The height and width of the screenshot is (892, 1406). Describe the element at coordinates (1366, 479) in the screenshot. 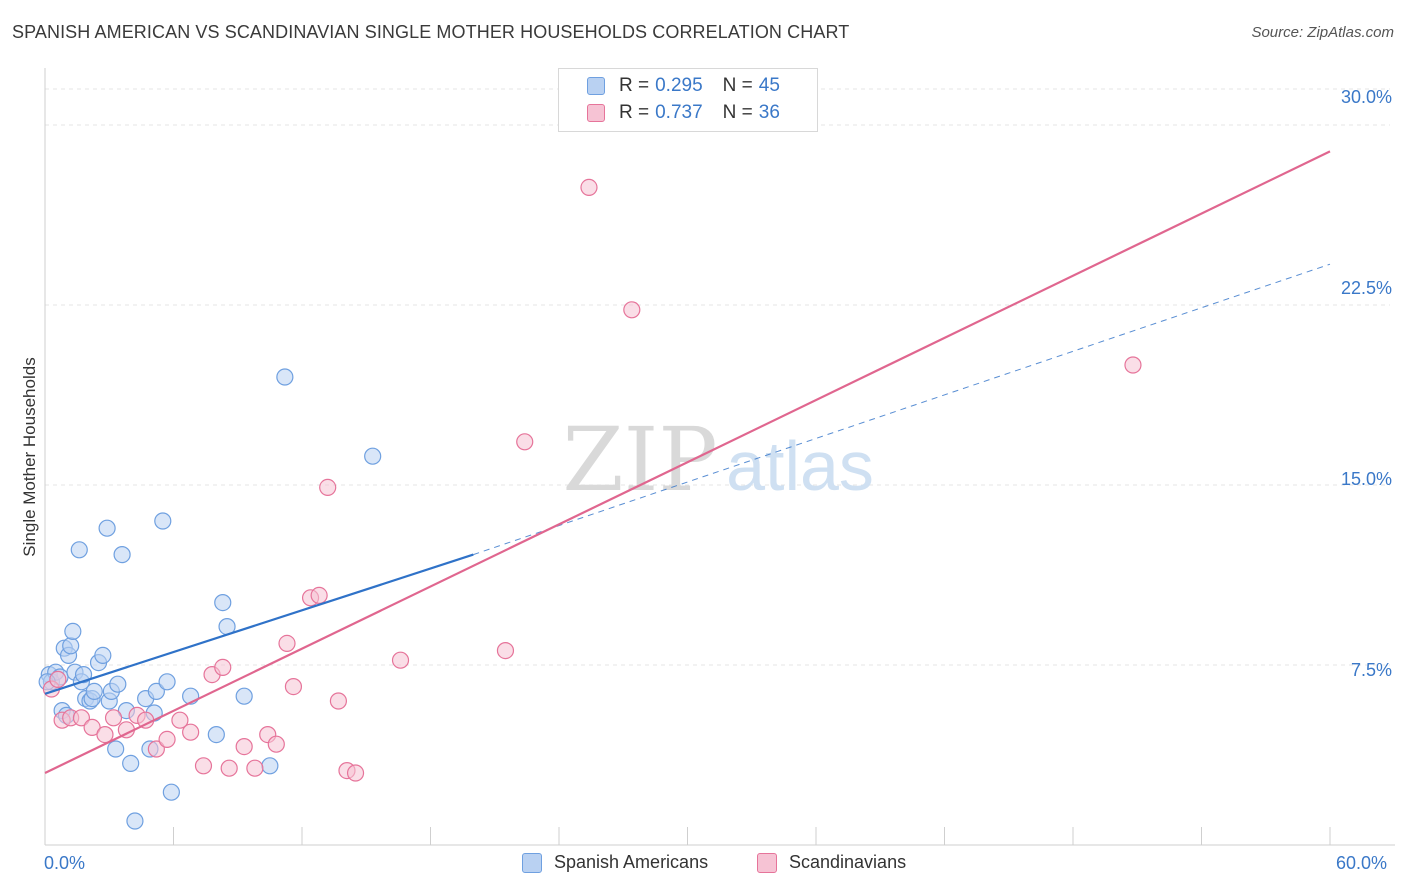

I see `y-tick-15: 15.0%` at that location.